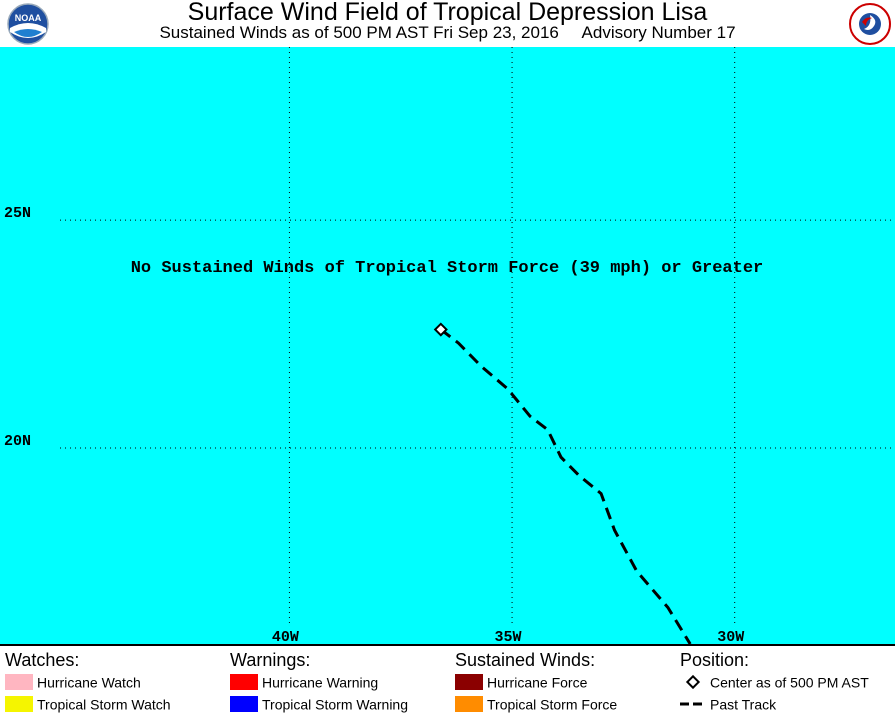 This screenshot has height=716, width=895. I want to click on legend-label: Hurricane Warning, so click(320, 682).